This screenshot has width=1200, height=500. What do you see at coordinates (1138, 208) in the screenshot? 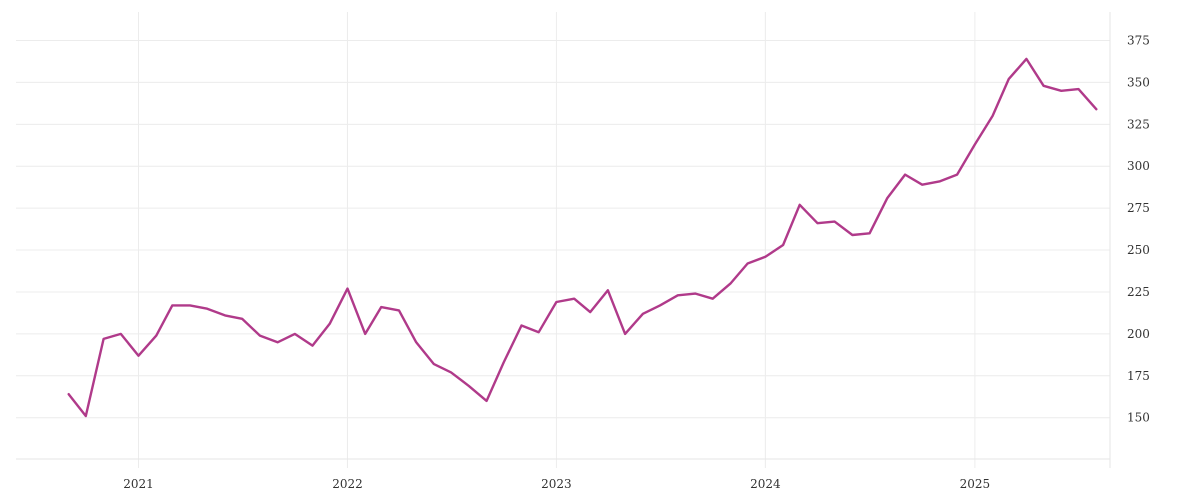
I see `y-tick-label-275: 275` at bounding box center [1138, 208].